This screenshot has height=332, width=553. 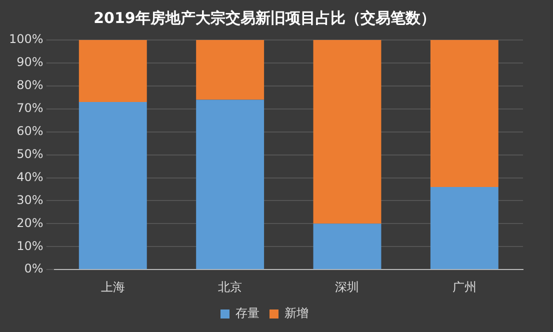 What do you see at coordinates (464, 287) in the screenshot?
I see `x-tick-label: 广州` at bounding box center [464, 287].